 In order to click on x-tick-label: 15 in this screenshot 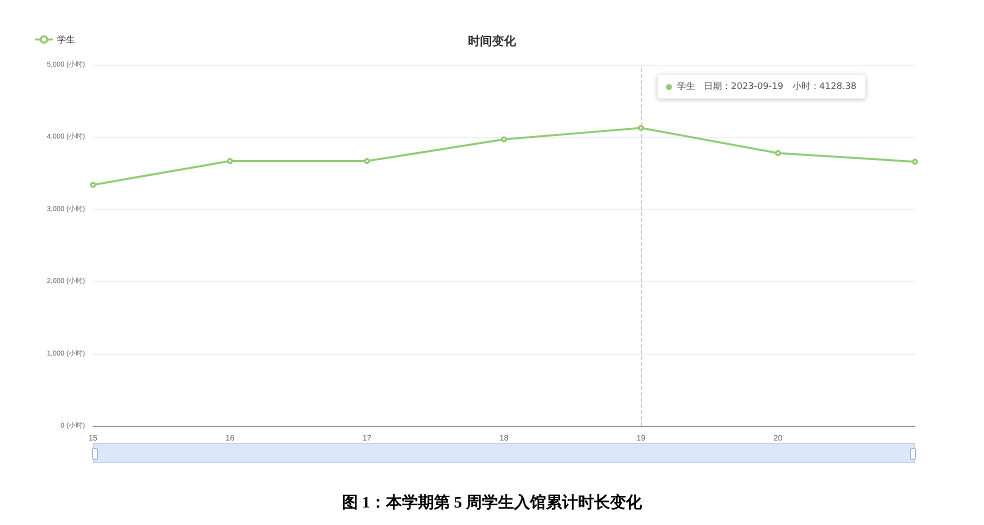, I will do `click(93, 438)`.